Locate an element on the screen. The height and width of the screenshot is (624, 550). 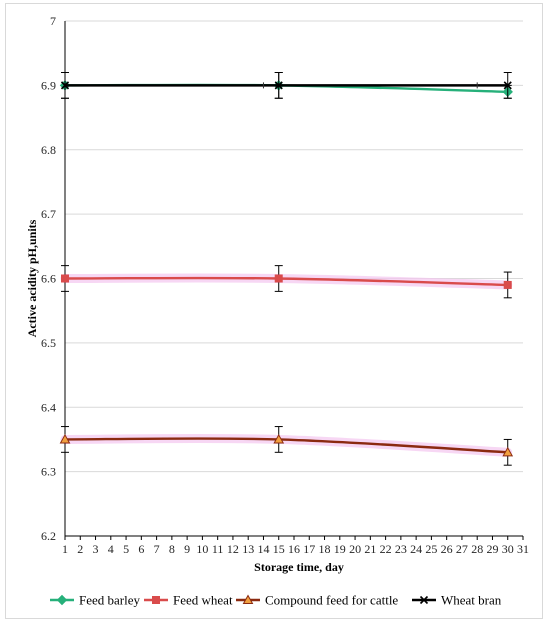
y-axis-title: Active acidity pH,units is located at coordinates (32, 278).